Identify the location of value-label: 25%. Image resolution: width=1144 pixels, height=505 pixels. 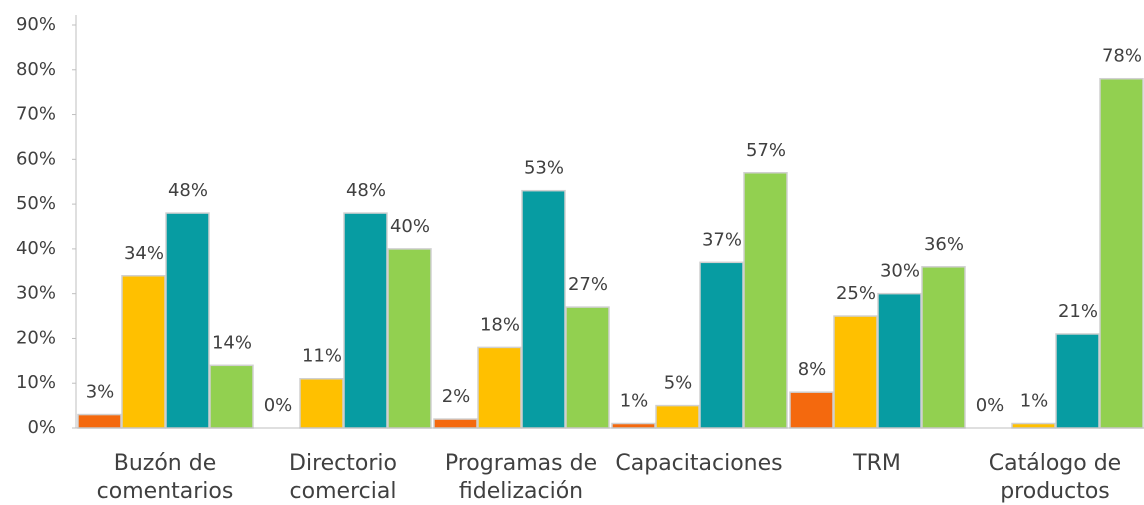
(856, 293).